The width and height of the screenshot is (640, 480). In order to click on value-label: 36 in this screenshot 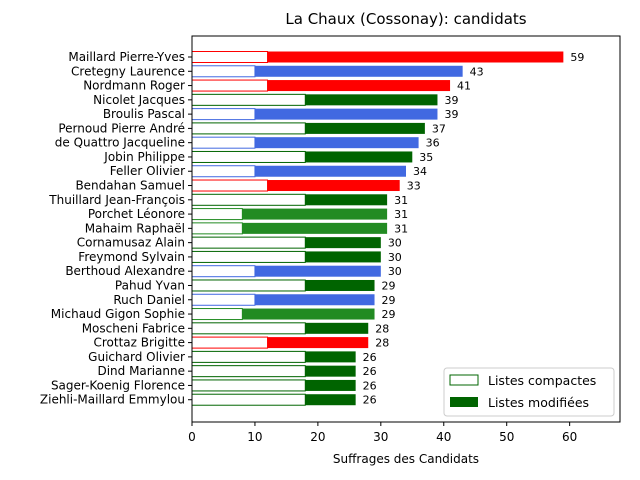, I will do `click(433, 143)`.